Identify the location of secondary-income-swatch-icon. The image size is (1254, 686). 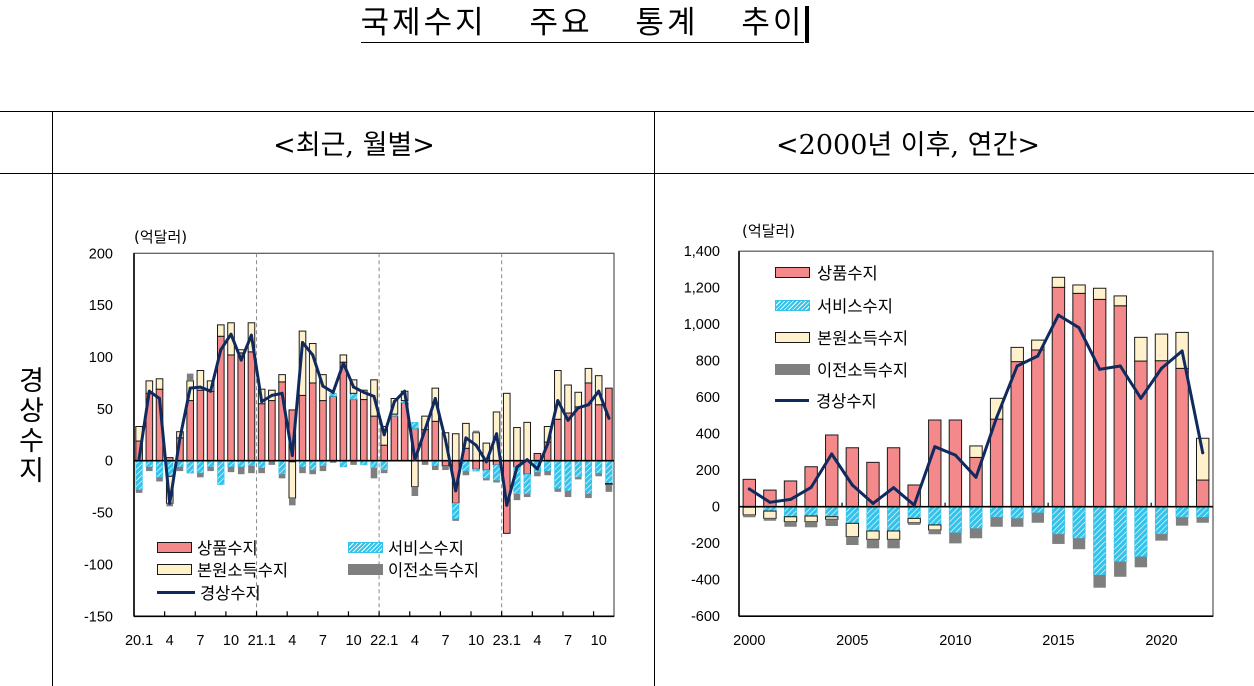
(792, 369).